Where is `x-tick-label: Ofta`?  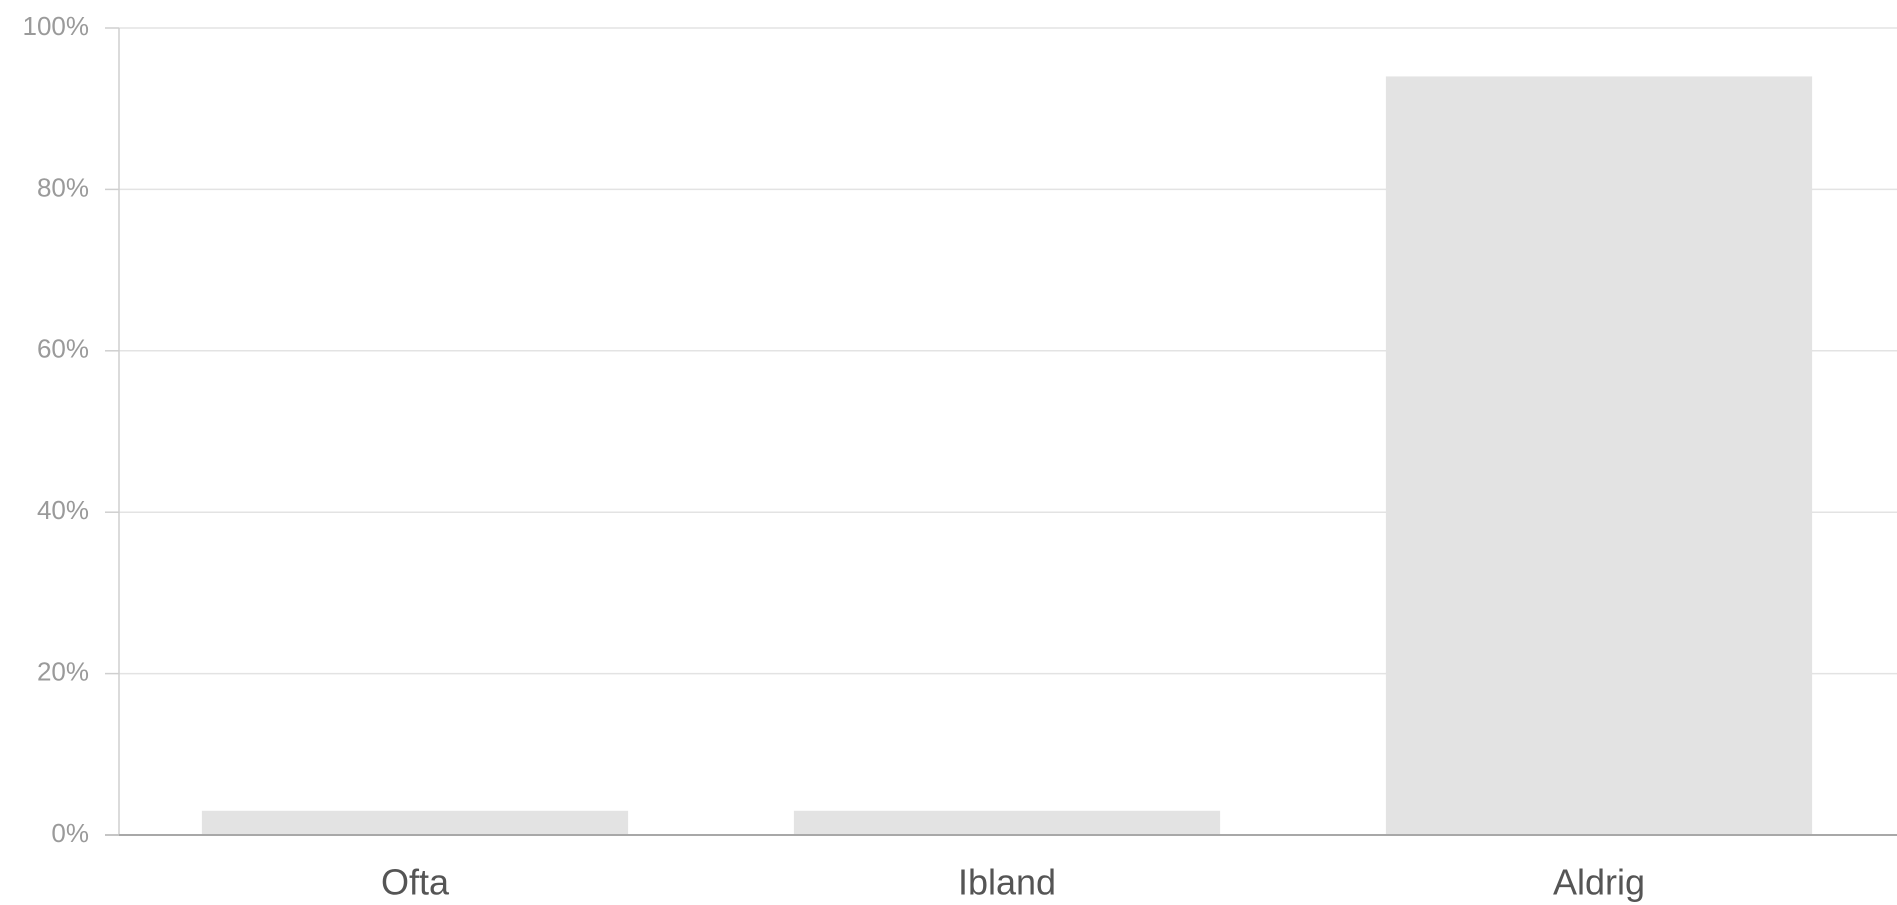
x-tick-label: Ofta is located at coordinates (415, 882).